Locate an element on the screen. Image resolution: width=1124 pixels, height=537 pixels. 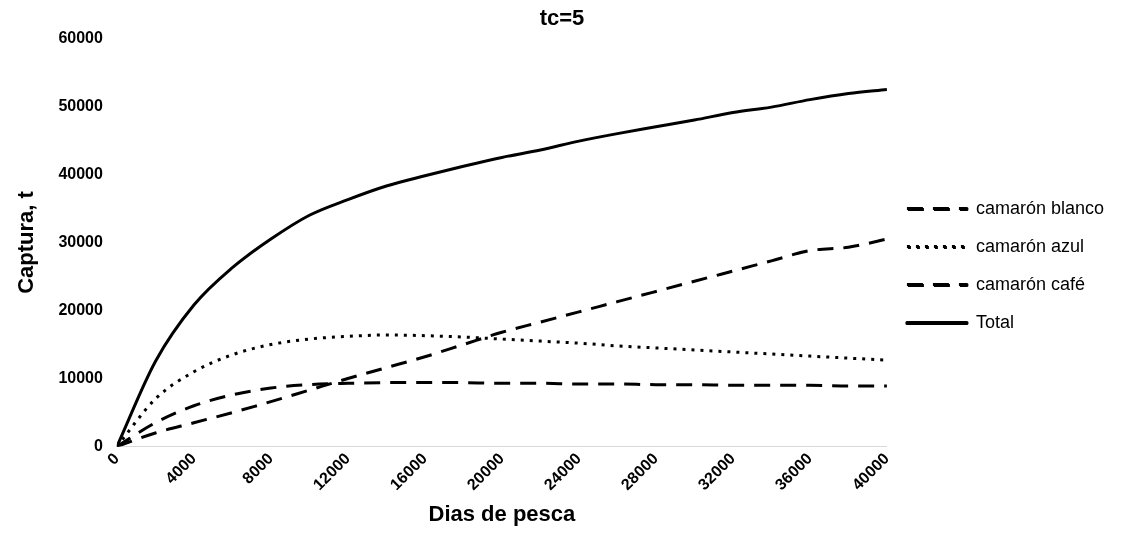
x-axis-title: Dias de pesca is located at coordinates (502, 513).